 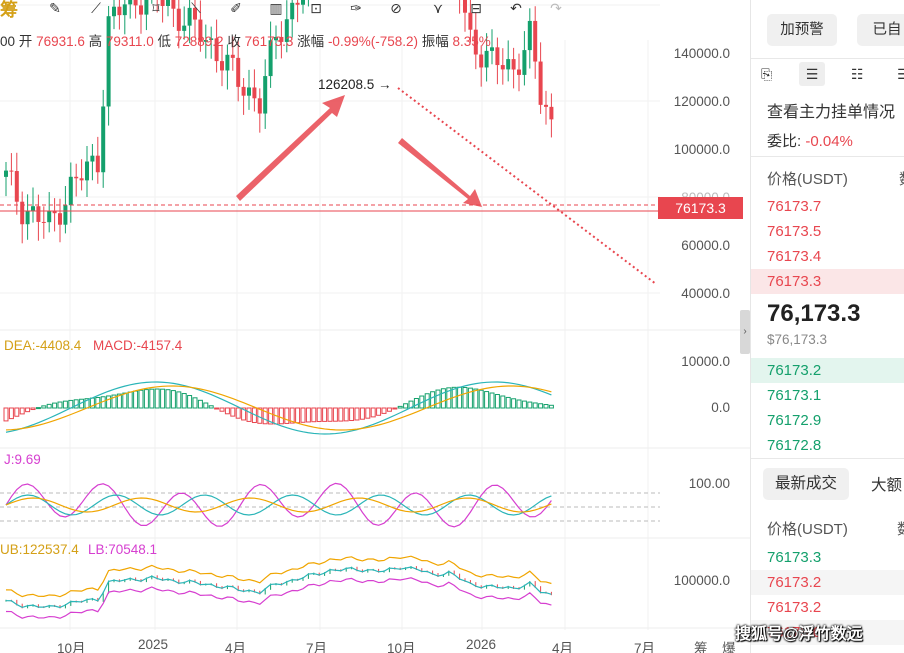 I want to click on kdj-axis-label: 100.00, so click(x=709, y=483).